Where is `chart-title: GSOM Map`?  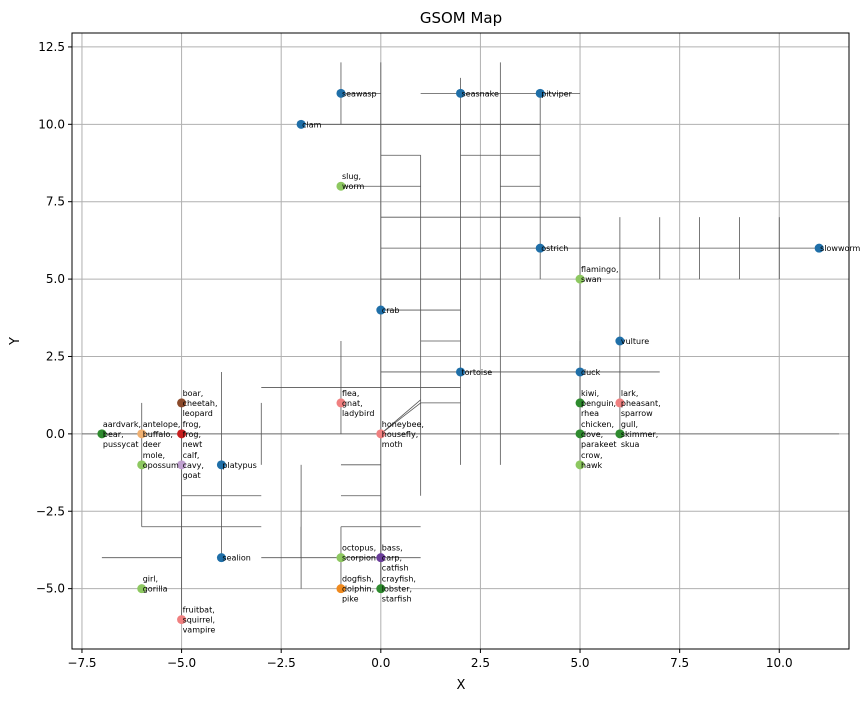
chart-title: GSOM Map is located at coordinates (461, 18).